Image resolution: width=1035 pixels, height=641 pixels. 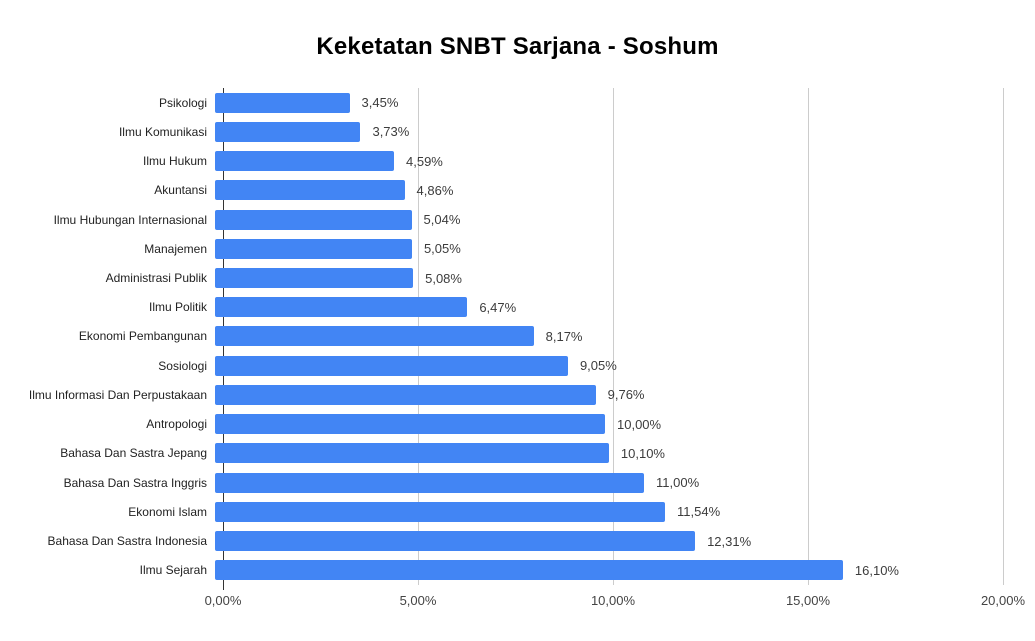 I want to click on bar-row: Sosiologi 9,05%, so click(x=501, y=365).